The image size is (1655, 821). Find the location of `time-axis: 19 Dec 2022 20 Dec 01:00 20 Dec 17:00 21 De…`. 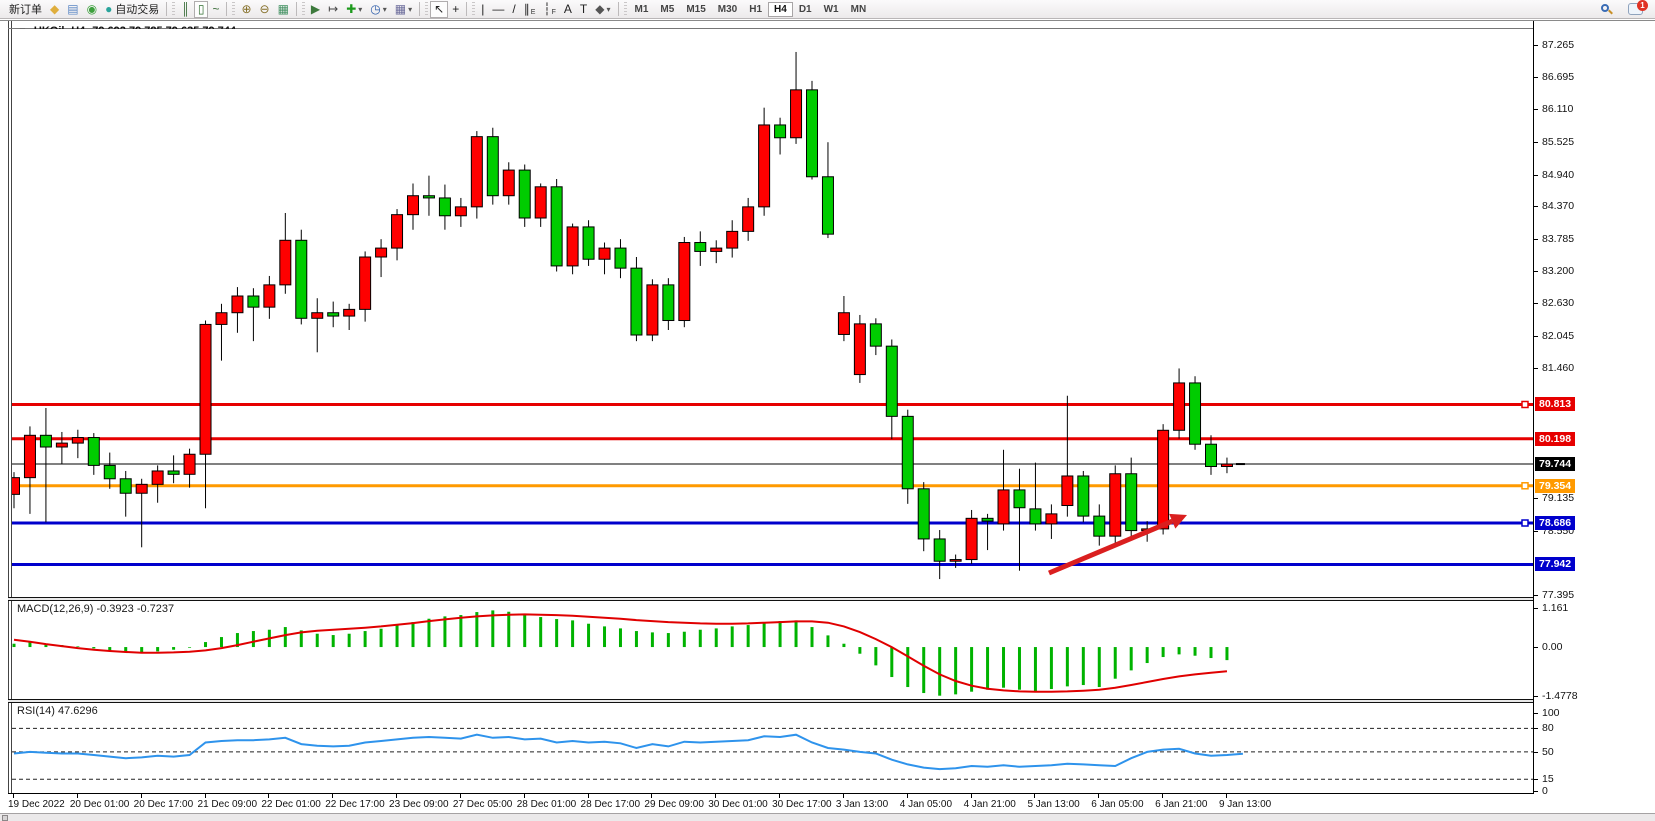

time-axis: 19 Dec 2022 20 Dec 01:00 20 Dec 17:00 21 De… is located at coordinates (771, 803).